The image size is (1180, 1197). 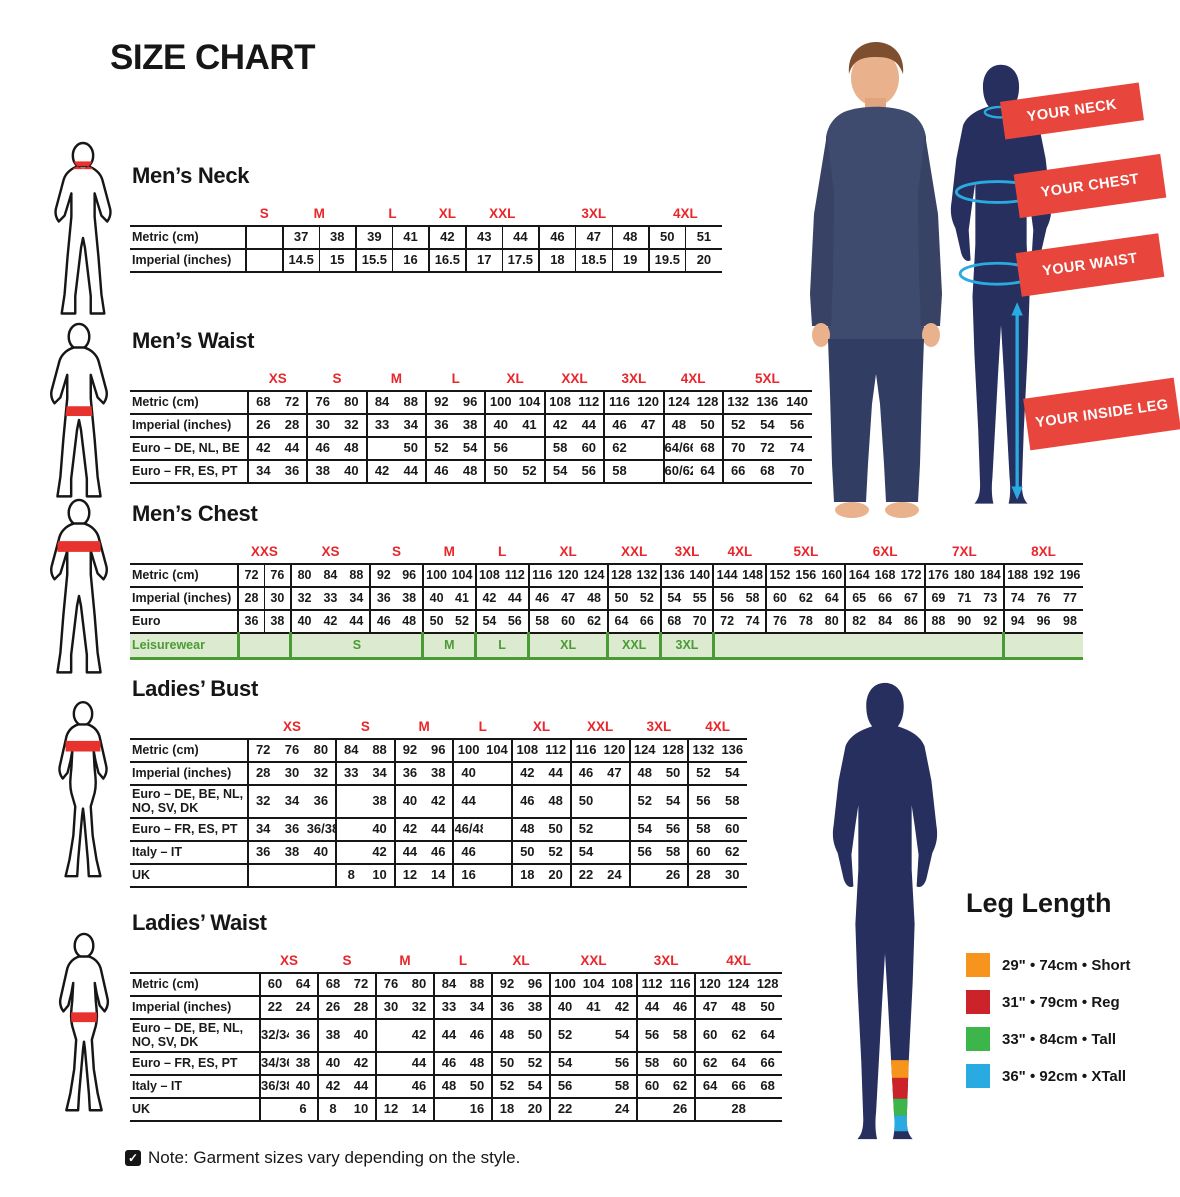 What do you see at coordinates (990, 621) in the screenshot?
I see `value-cell: 92` at bounding box center [990, 621].